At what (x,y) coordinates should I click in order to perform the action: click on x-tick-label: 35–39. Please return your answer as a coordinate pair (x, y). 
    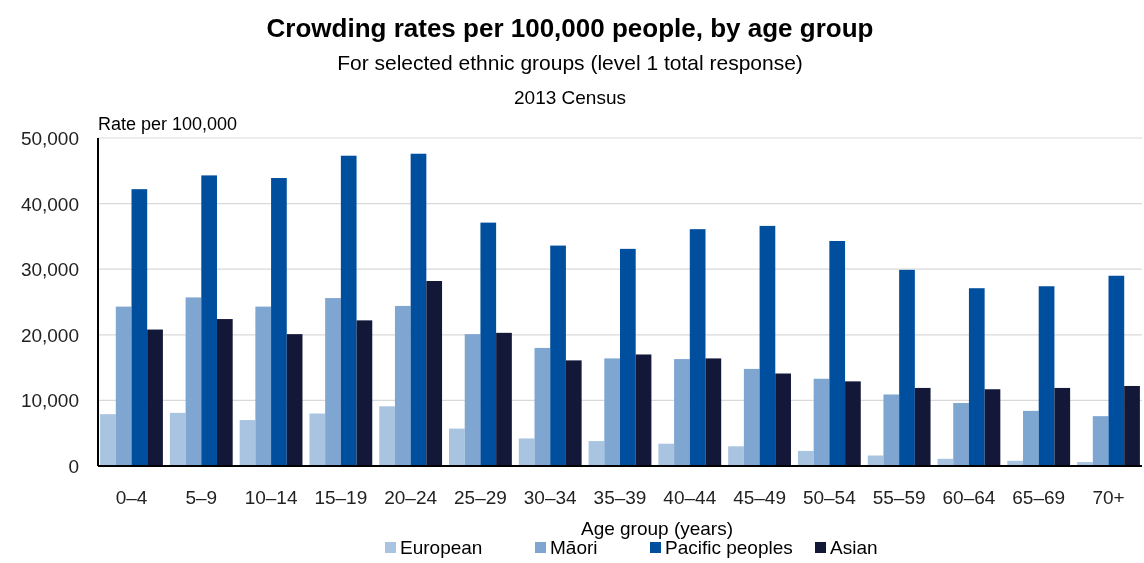
    Looking at the image, I should click on (620, 497).